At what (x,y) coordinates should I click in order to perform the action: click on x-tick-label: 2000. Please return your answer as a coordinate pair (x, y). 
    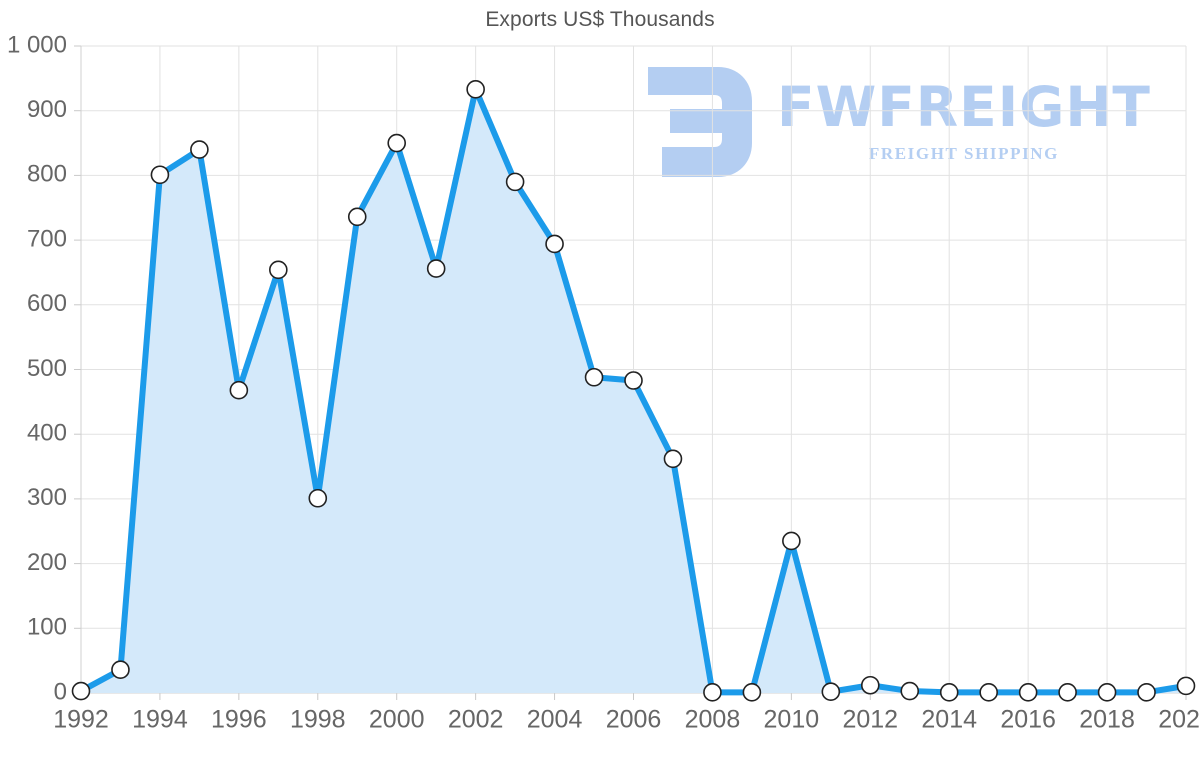
    Looking at the image, I should click on (397, 720).